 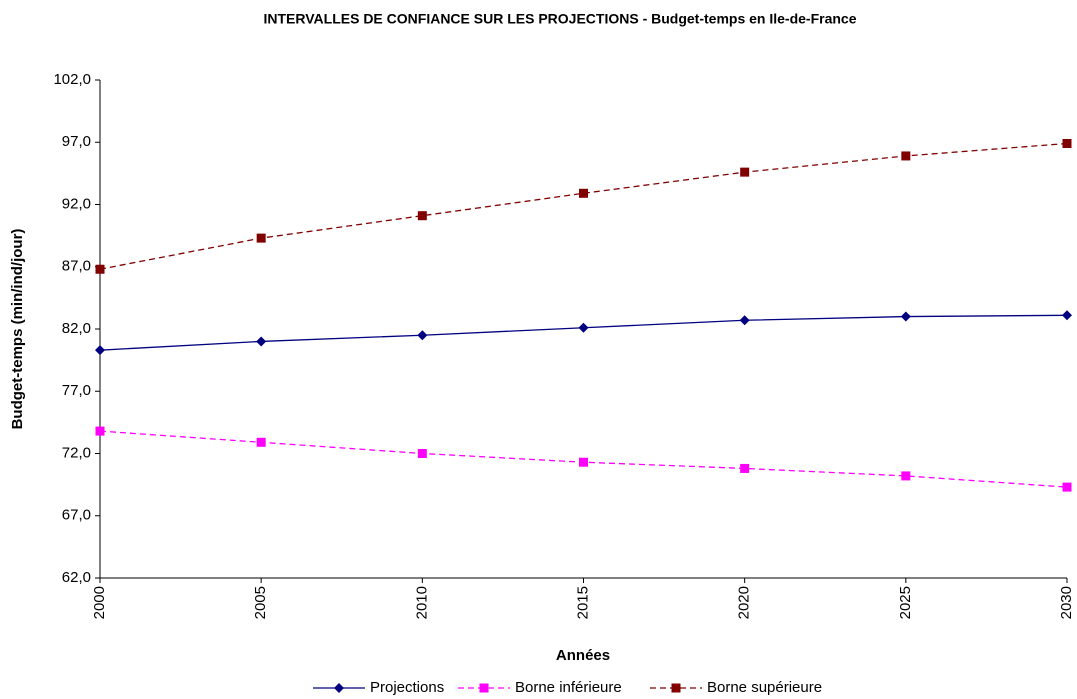 What do you see at coordinates (76, 390) in the screenshot?
I see `y-tick-label: 77,0` at bounding box center [76, 390].